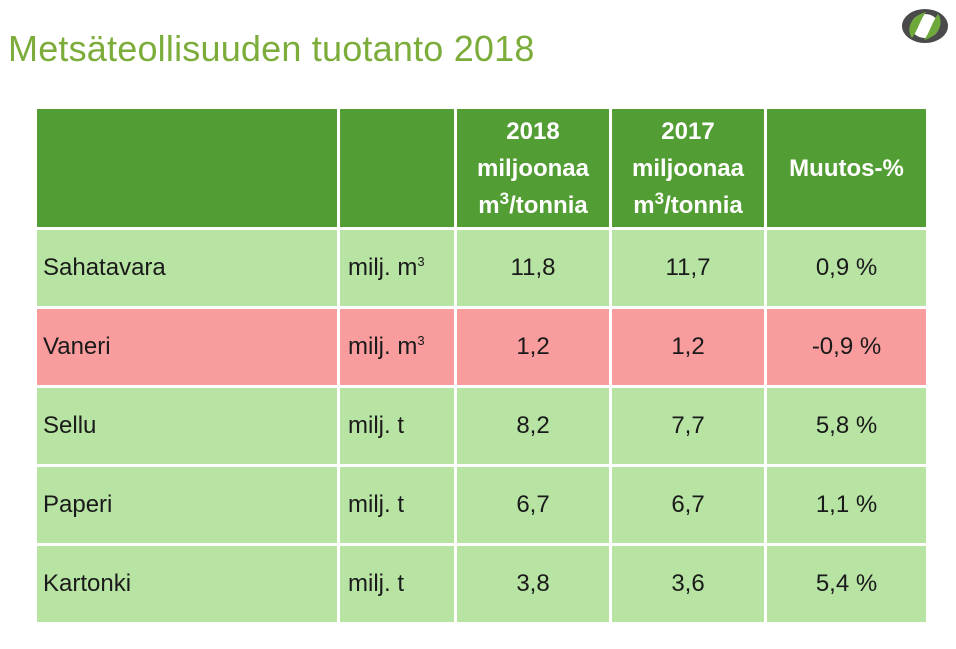  Describe the element at coordinates (397, 168) in the screenshot. I see `header-unit` at that location.